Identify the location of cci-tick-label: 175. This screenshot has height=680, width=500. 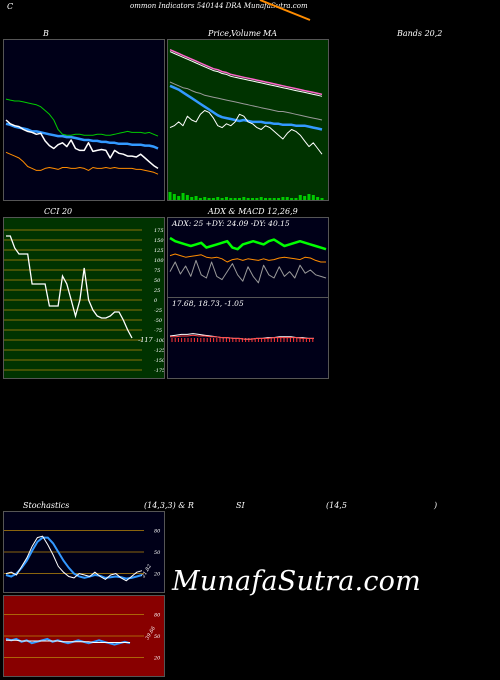
(159, 231).